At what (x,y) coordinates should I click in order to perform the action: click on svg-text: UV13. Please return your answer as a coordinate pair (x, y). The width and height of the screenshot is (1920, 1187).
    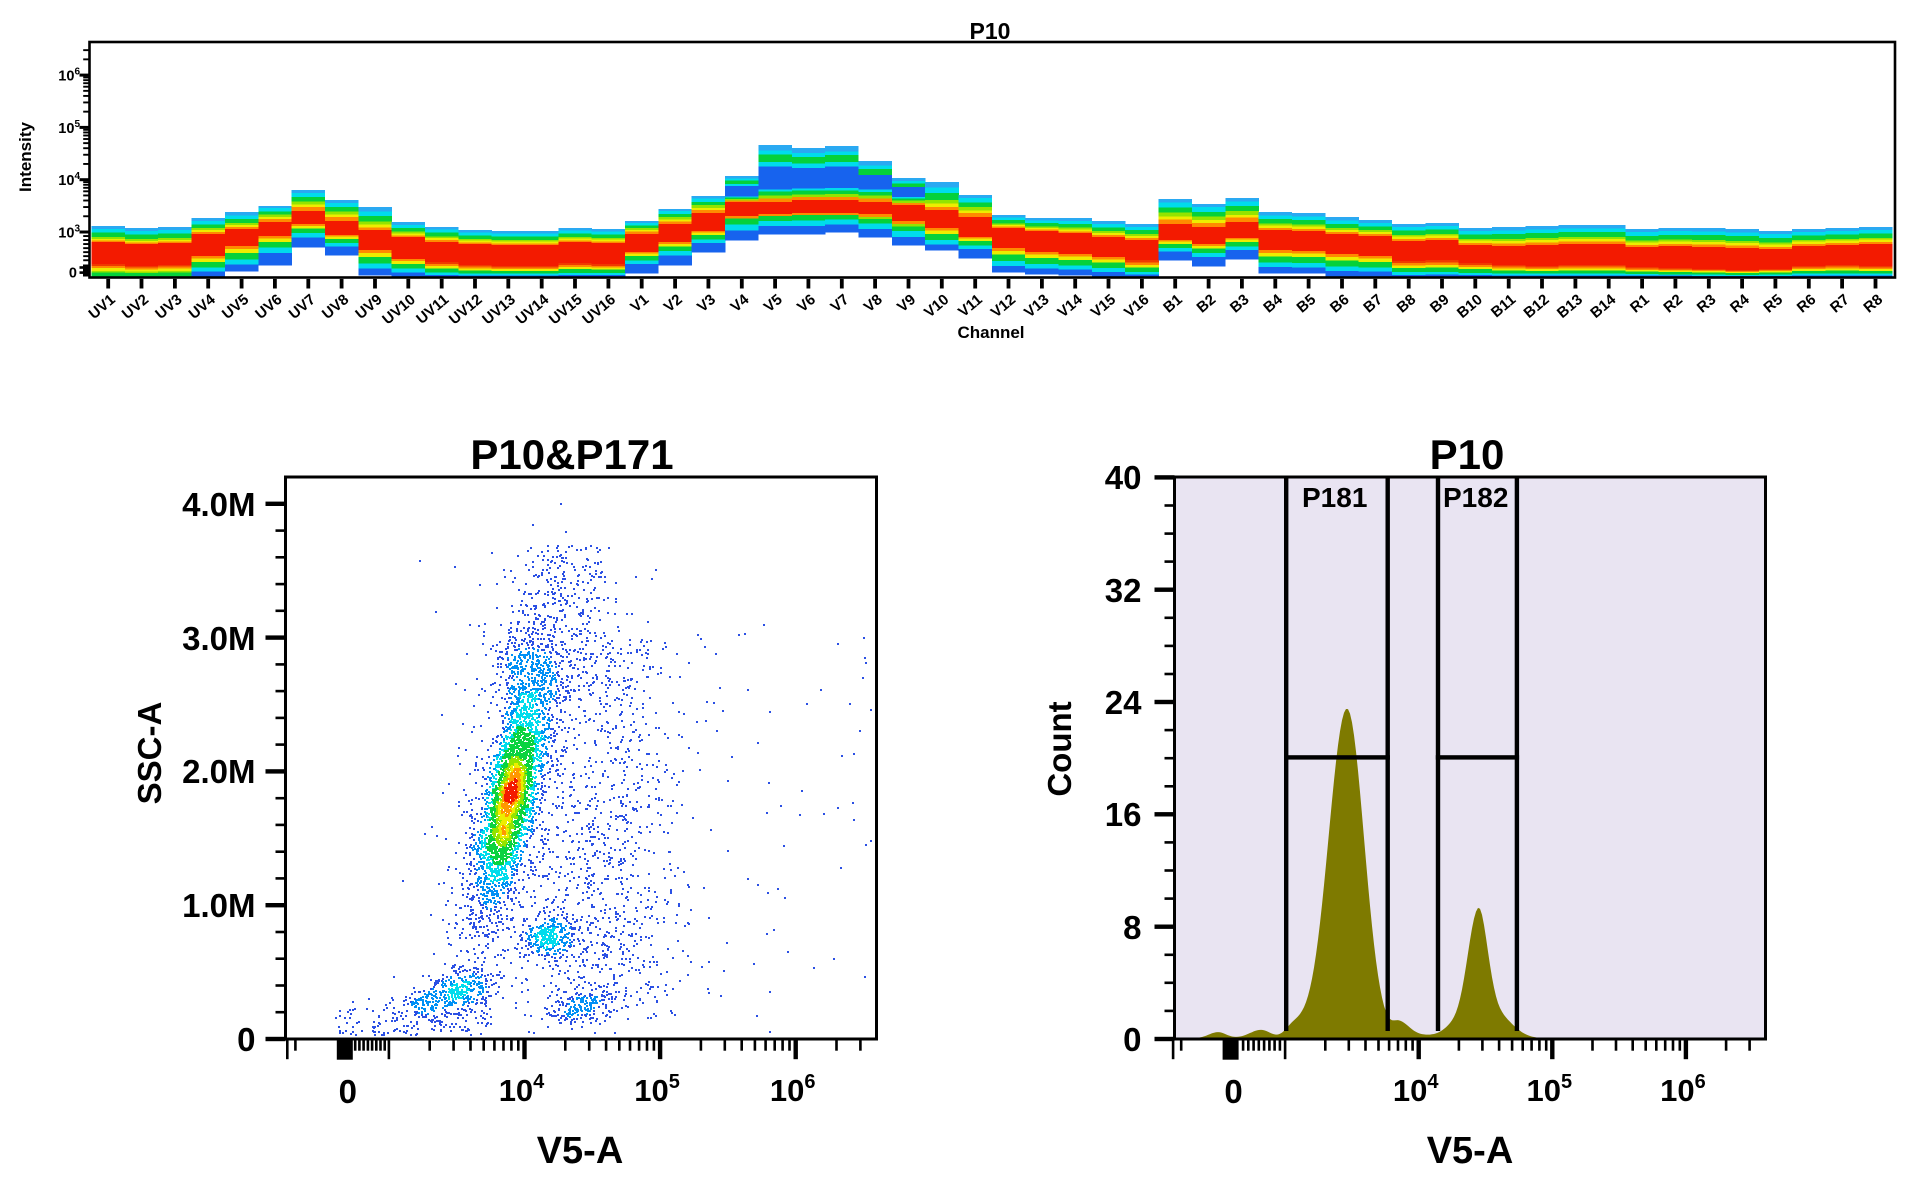
    Looking at the image, I should click on (499, 309).